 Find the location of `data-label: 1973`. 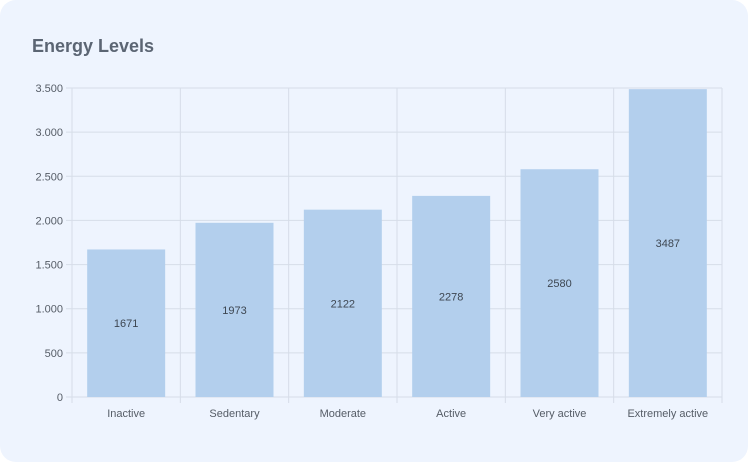

data-label: 1973 is located at coordinates (234, 311).